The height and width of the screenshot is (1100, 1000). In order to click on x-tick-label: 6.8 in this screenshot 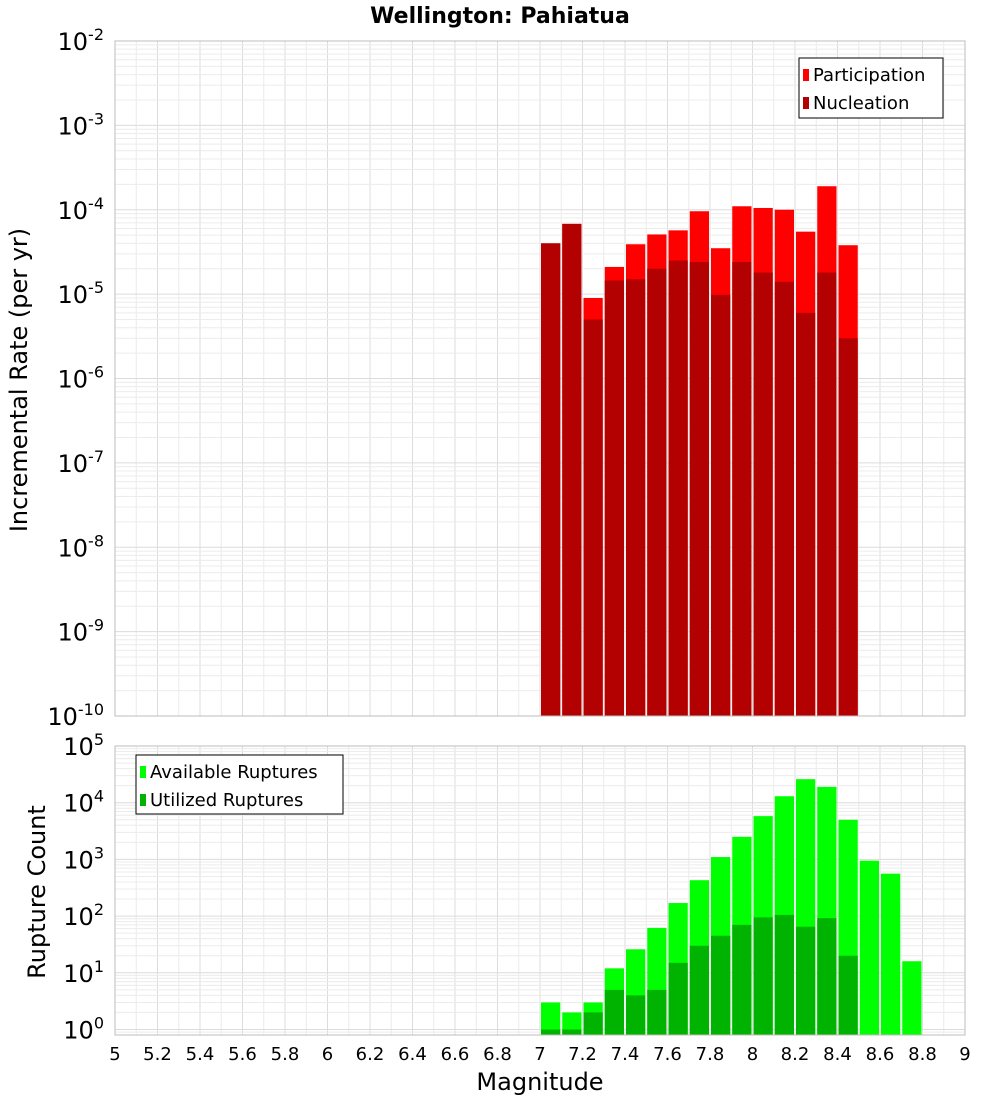, I will do `click(497, 1054)`.